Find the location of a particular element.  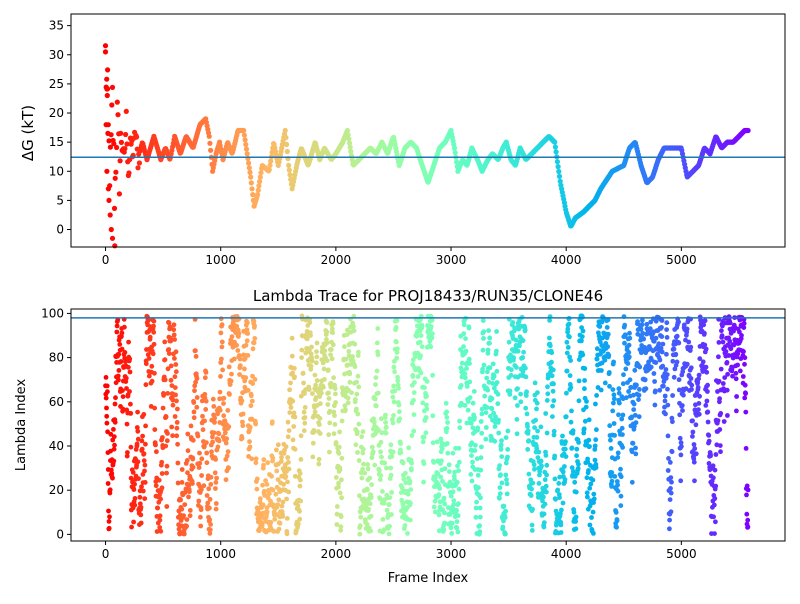

delta-g-y-tick-label: 0 is located at coordinates (60, 230).